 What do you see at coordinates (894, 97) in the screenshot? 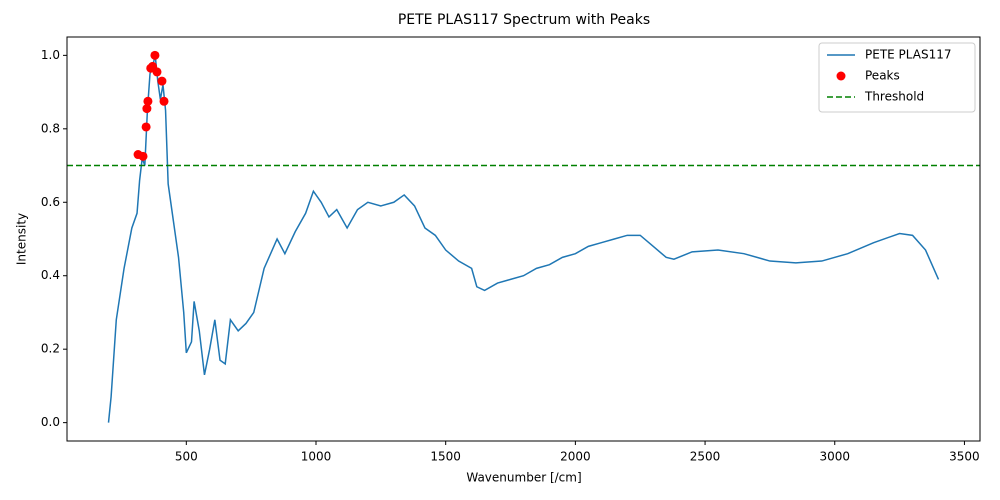
I see `legend-label: Threshold` at bounding box center [894, 97].